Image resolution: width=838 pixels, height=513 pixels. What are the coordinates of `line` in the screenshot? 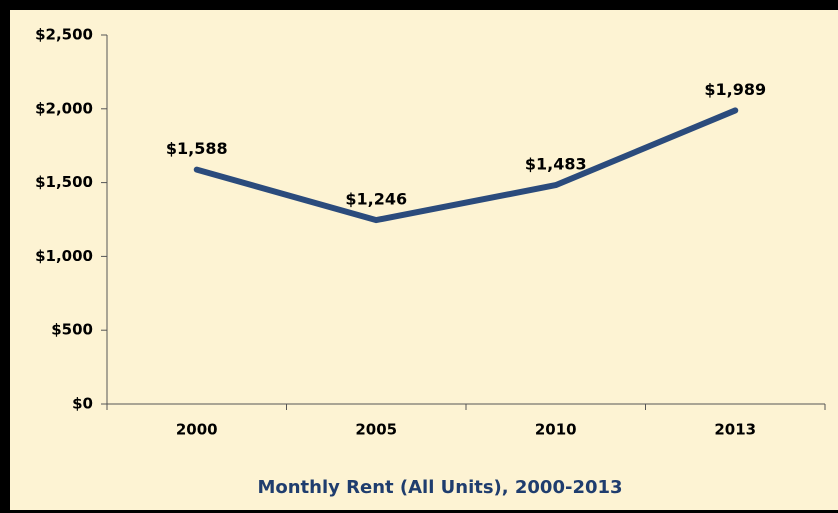 It's located at (466, 165).